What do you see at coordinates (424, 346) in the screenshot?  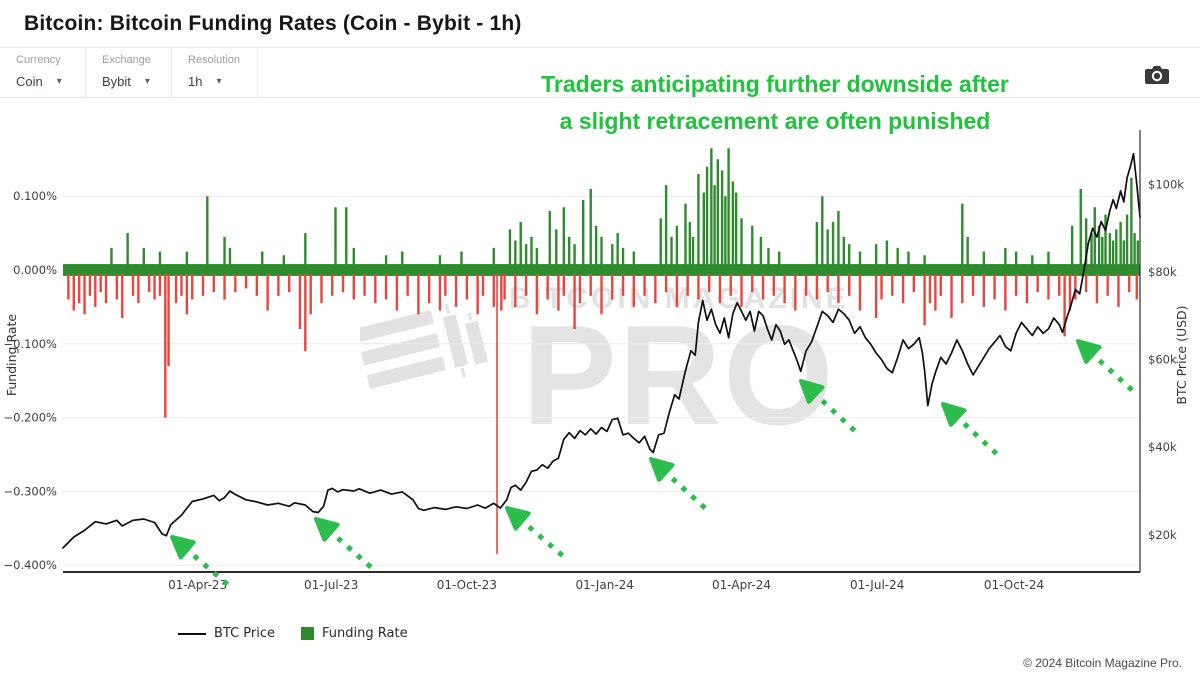 I see `bitcoin-magazine-pro-logo-icon` at bounding box center [424, 346].